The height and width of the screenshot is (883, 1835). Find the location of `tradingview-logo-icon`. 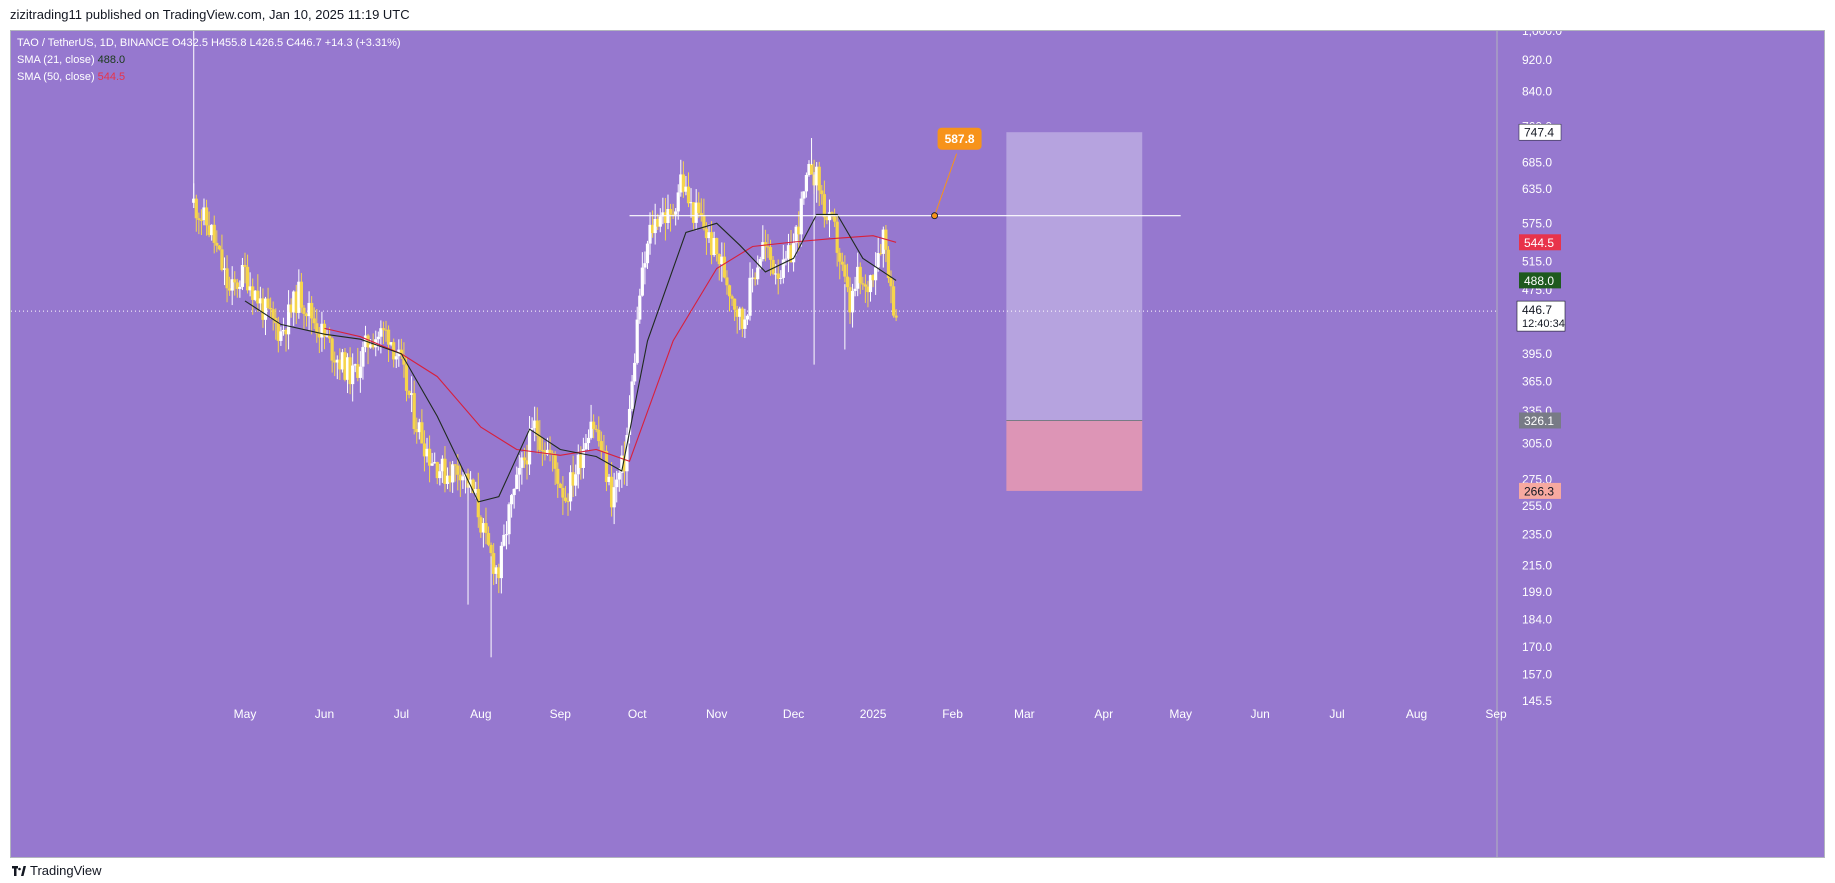

tradingview-logo-icon is located at coordinates (19, 871).